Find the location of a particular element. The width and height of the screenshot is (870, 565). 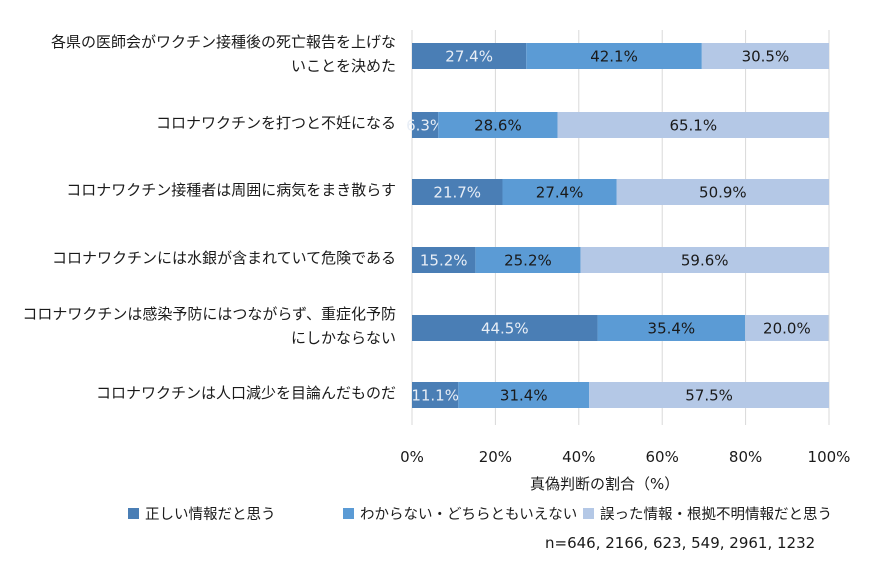

bar-data-label: 50.9% is located at coordinates (723, 193).